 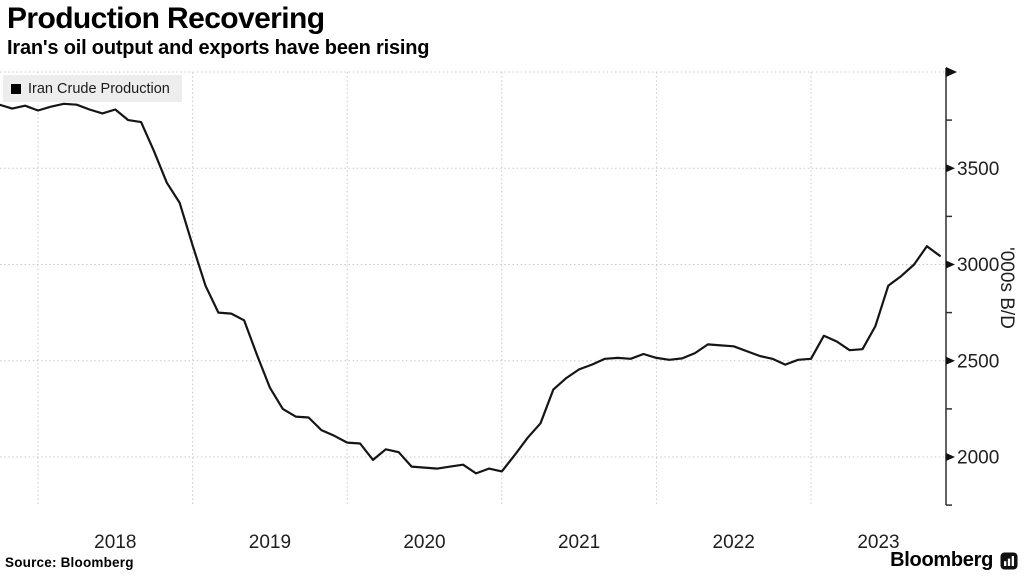 What do you see at coordinates (941, 560) in the screenshot?
I see `bloomberg-wordmark: Bloomberg` at bounding box center [941, 560].